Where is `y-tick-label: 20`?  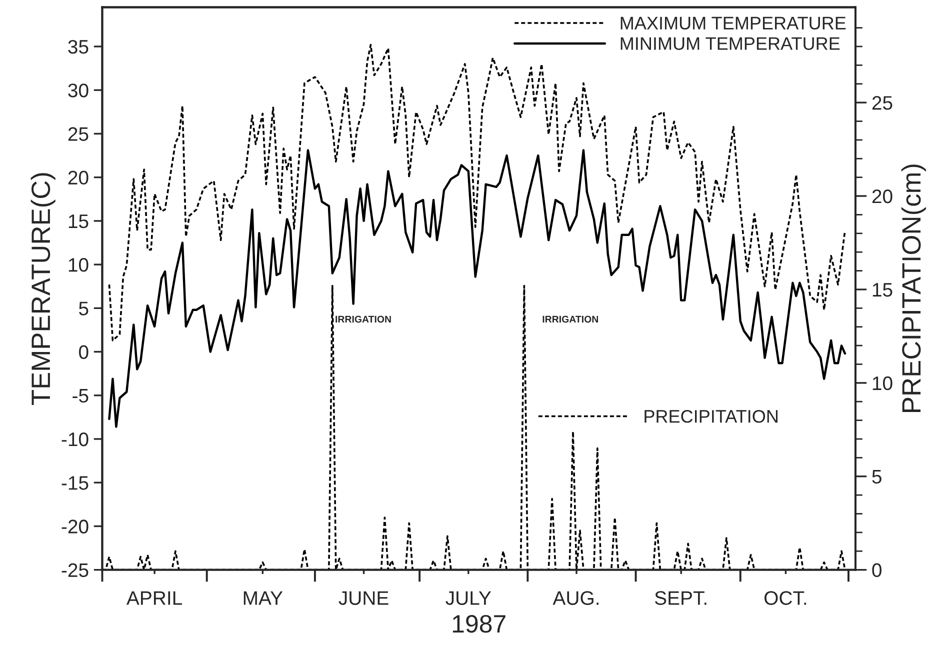 y-tick-label: 20 is located at coordinates (78, 177).